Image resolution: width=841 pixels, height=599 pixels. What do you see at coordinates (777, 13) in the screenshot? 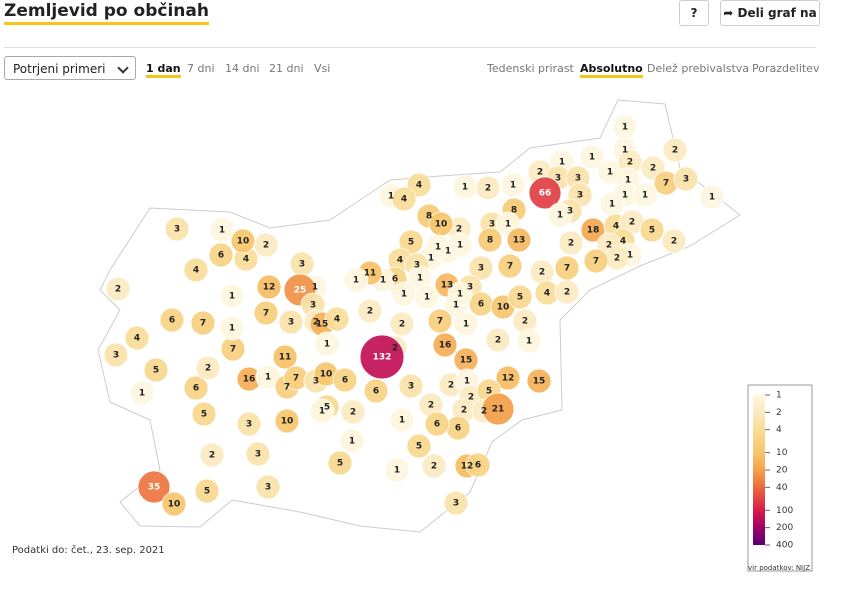
I see `share-label: Deli graf na` at bounding box center [777, 13].